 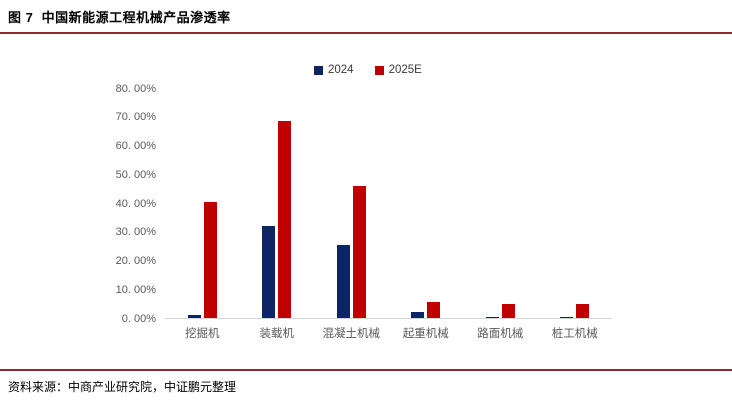 I want to click on x-axis: 挖掘机 装载机 混凝土机械 起重机械 路面机械 桩工机械, so click(x=388, y=334).